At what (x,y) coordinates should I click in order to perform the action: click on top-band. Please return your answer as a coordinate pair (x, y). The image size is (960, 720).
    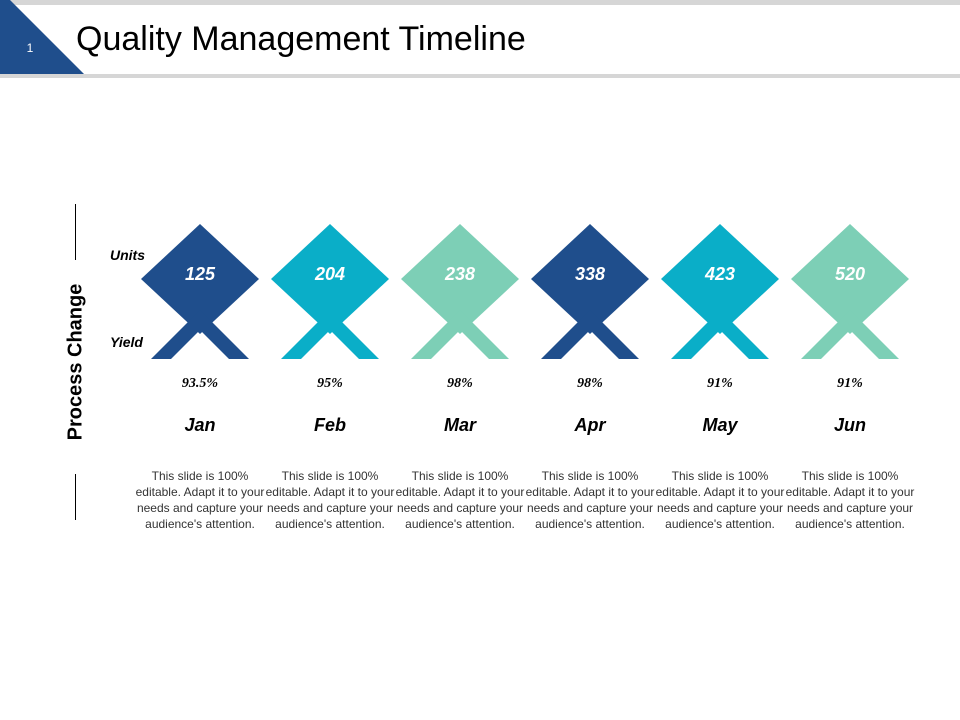
    Looking at the image, I should click on (480, 2).